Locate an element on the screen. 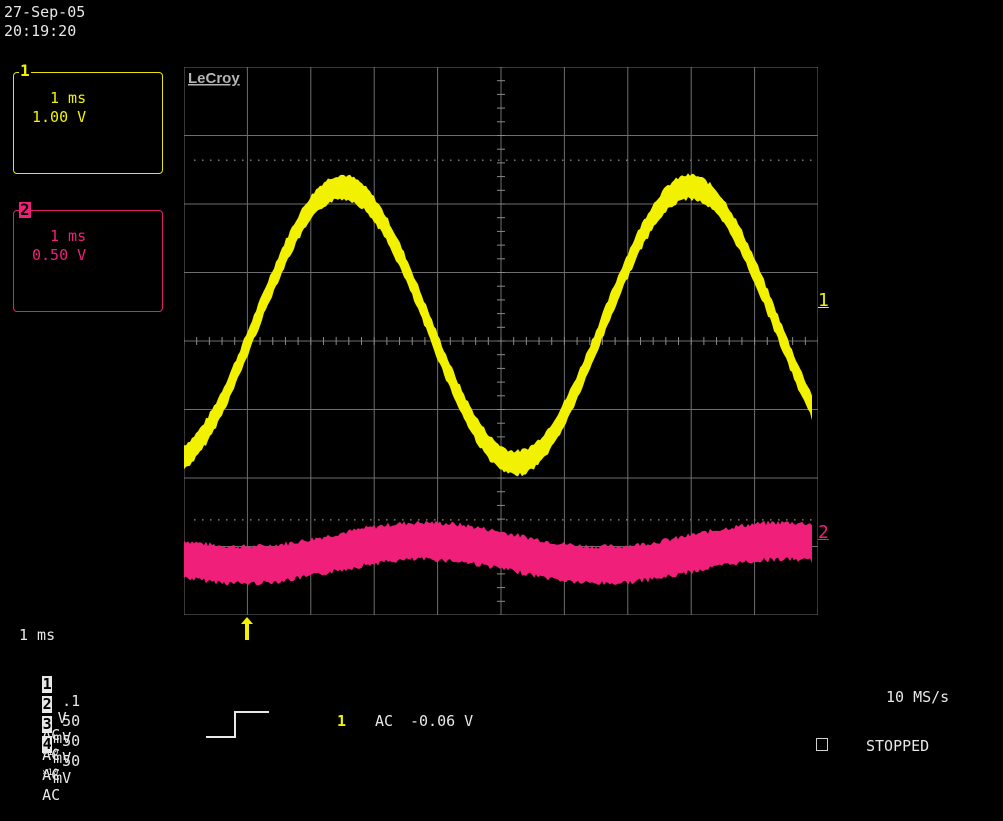 The width and height of the screenshot is (1003, 821). channel-number: 3 is located at coordinates (47, 724).